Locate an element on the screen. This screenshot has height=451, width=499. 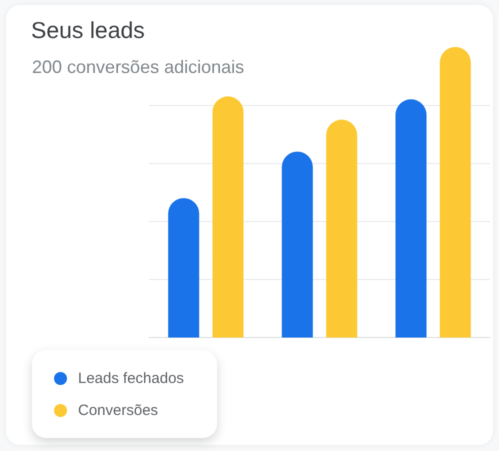
text: 200 conversões adicionais is located at coordinates (138, 67).